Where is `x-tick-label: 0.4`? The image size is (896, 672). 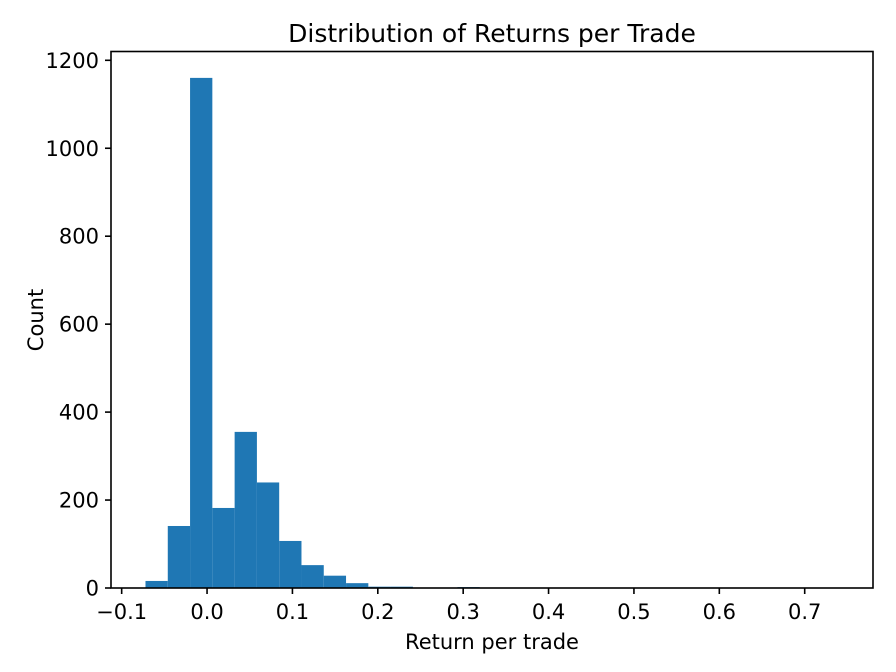 x-tick-label: 0.4 is located at coordinates (548, 612).